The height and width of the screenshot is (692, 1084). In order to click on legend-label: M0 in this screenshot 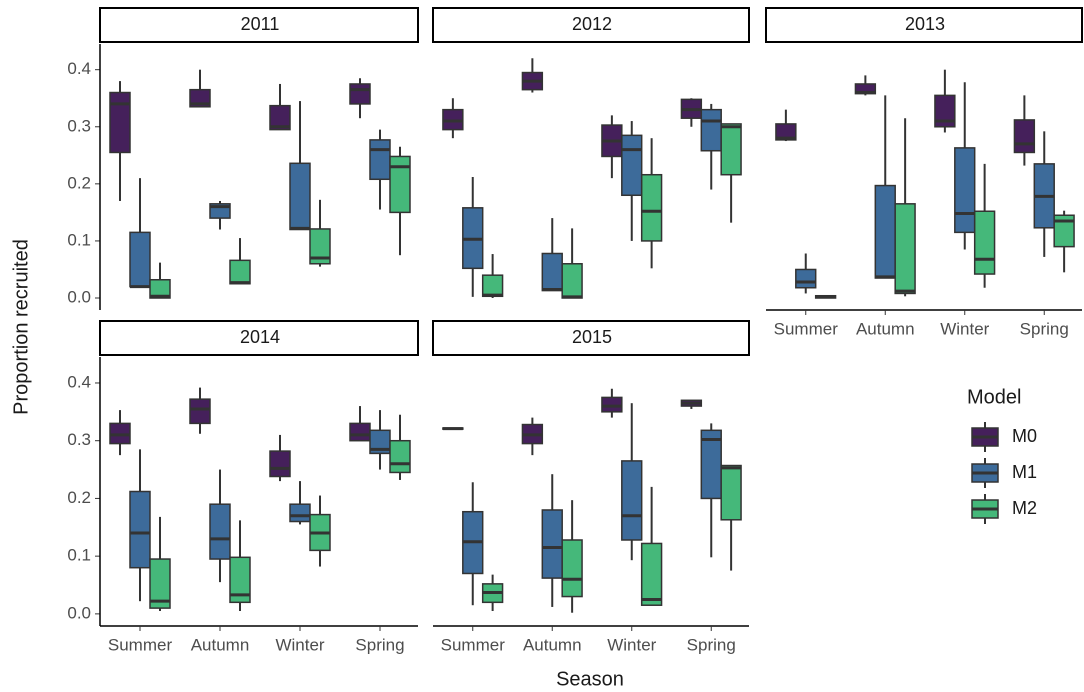, I will do `click(1024, 436)`.